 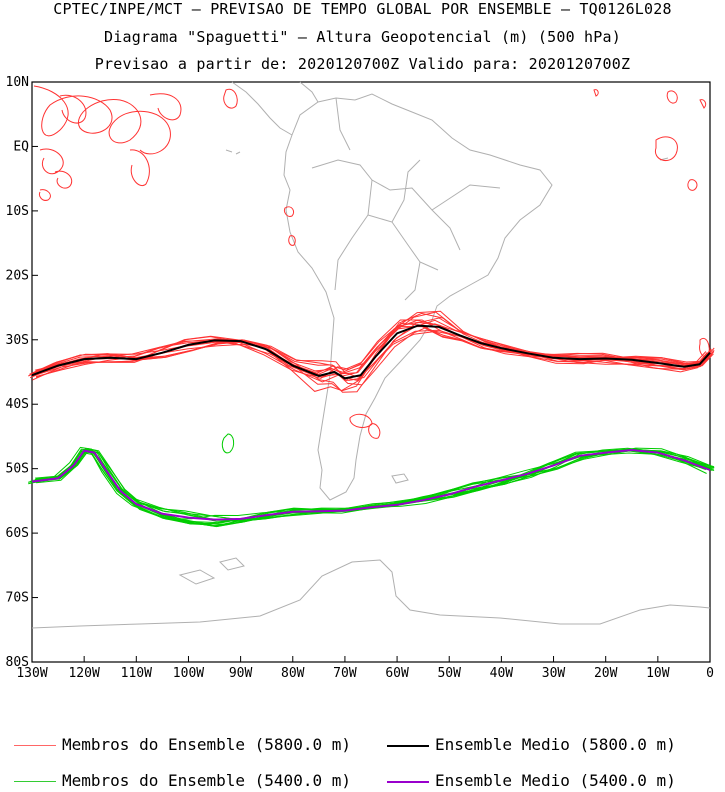 I want to click on legend-item-mean-5800: Ensemble Medio (5800.0 m), so click(x=531, y=744).